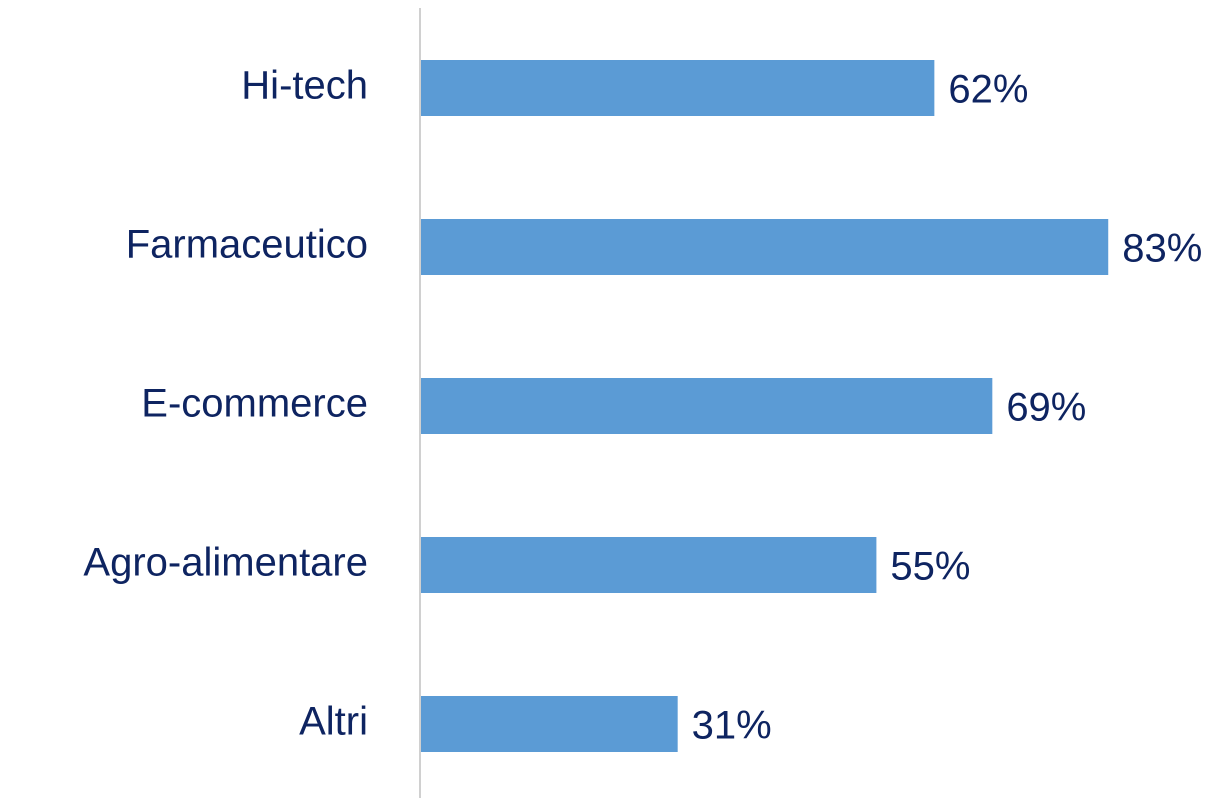 The image size is (1221, 798). What do you see at coordinates (732, 726) in the screenshot?
I see `value-label: 31%` at bounding box center [732, 726].